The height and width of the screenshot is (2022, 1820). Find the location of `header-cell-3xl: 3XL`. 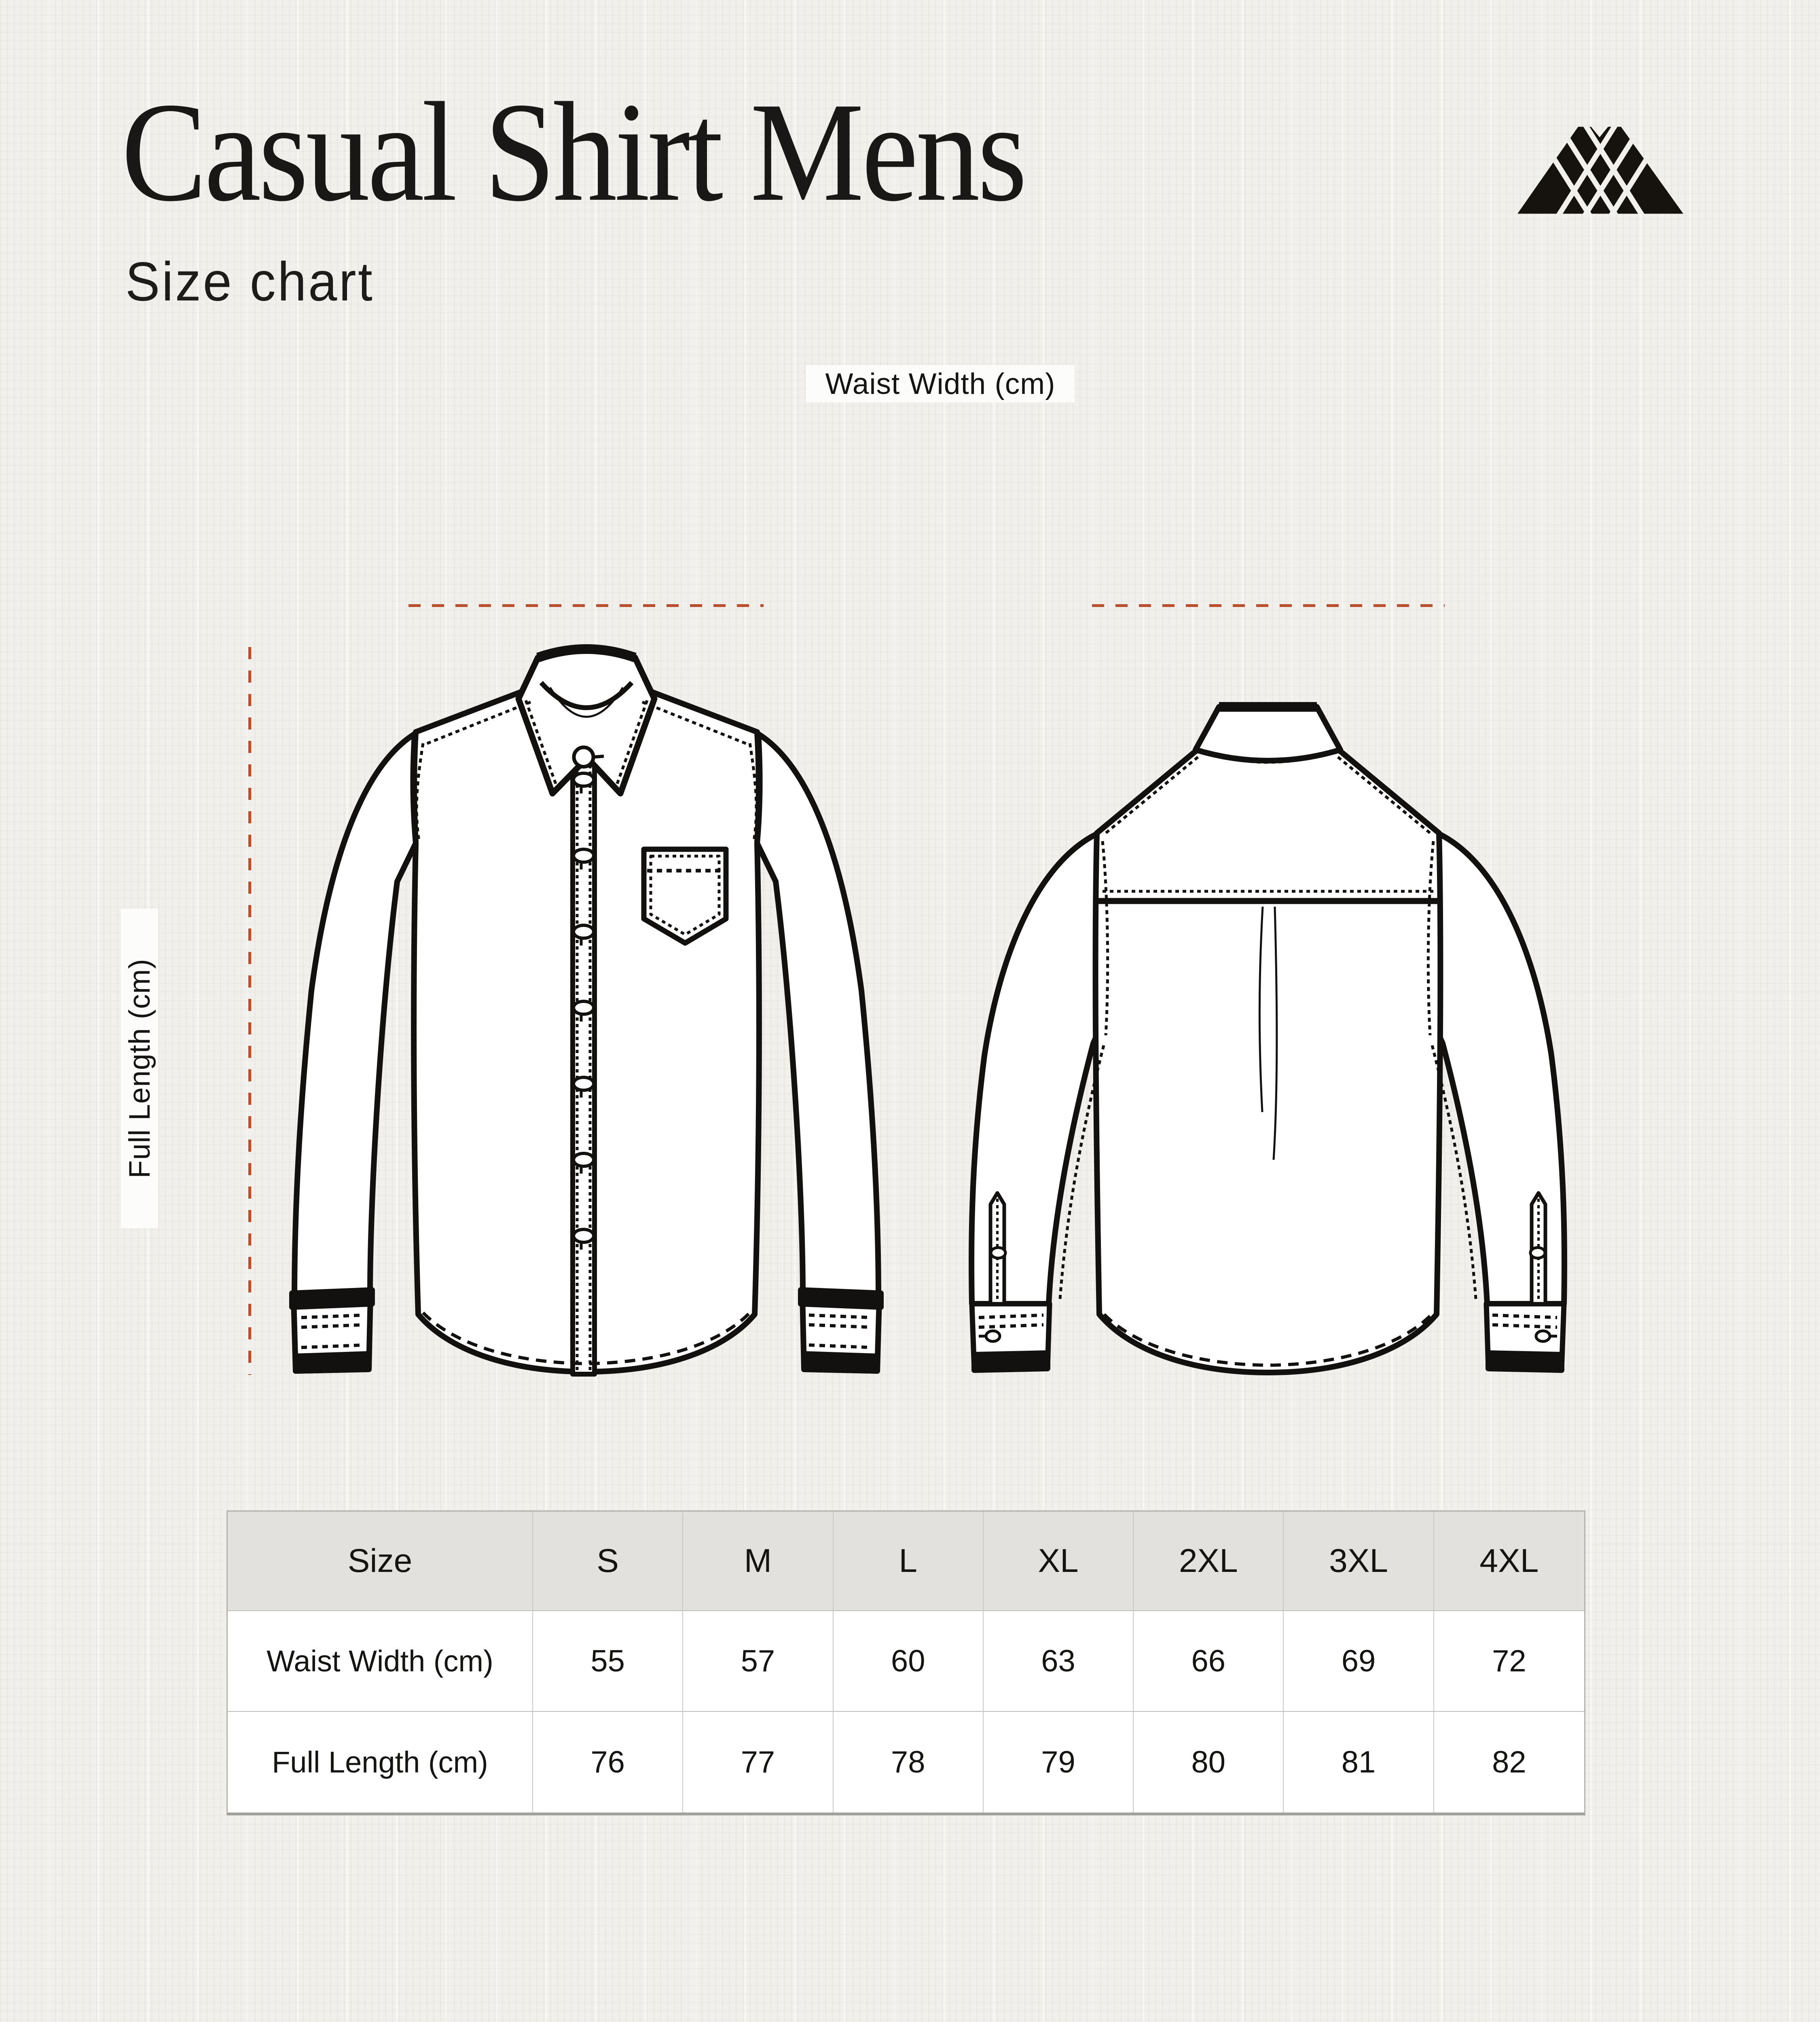

header-cell-3xl: 3XL is located at coordinates (1359, 1561).